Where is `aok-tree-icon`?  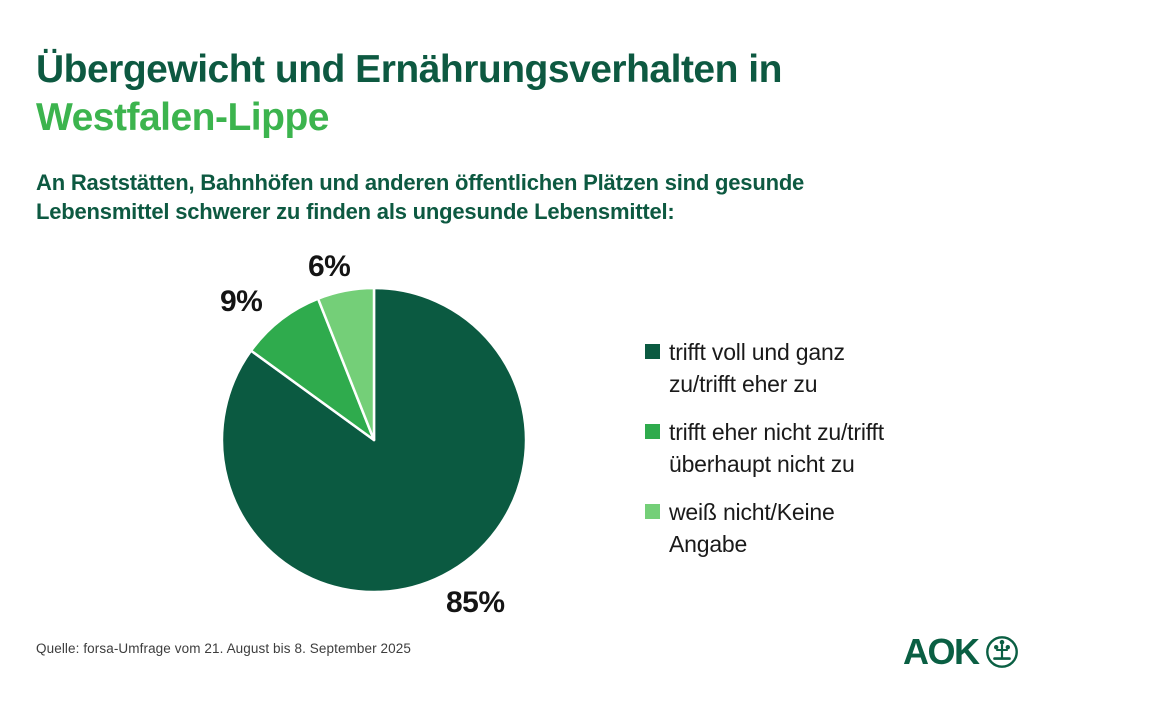
aok-tree-icon is located at coordinates (1001, 652).